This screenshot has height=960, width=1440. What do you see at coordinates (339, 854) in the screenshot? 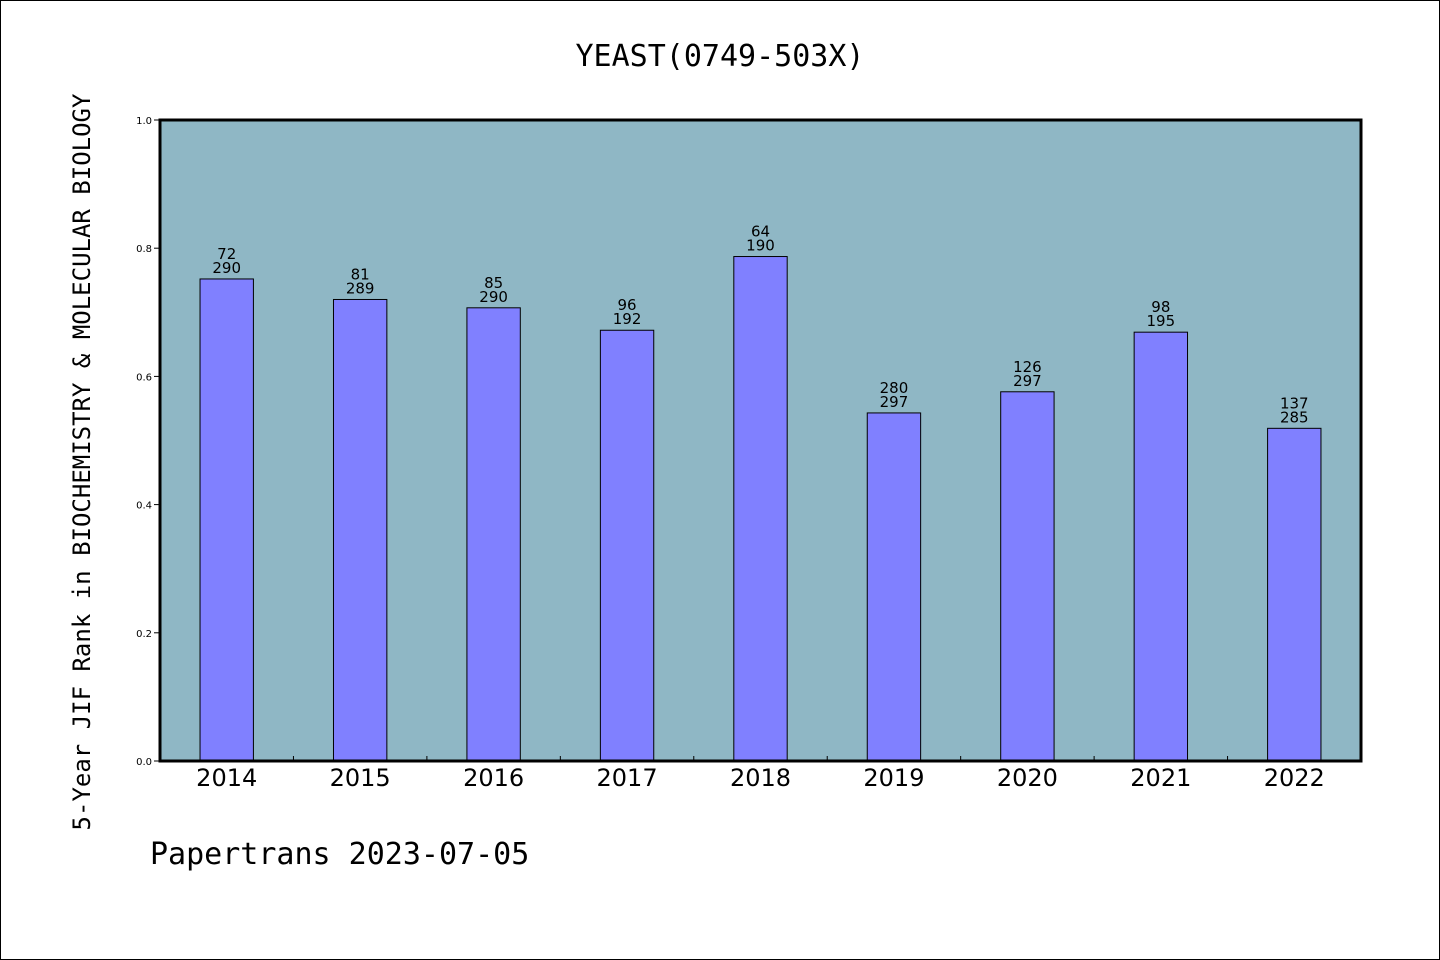
I see `footer-text: Papertrans 2023-07-05` at bounding box center [339, 854].